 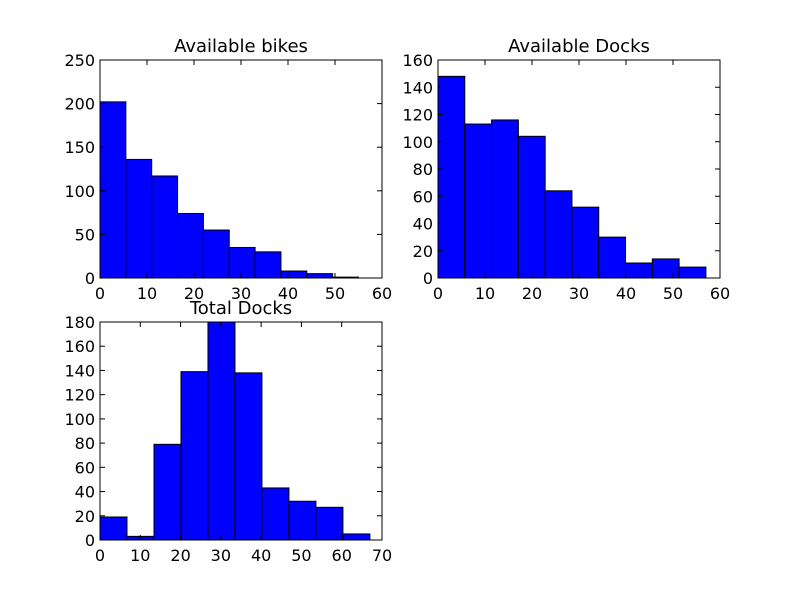 What do you see at coordinates (79, 60) in the screenshot?
I see `y-tick-label: 250` at bounding box center [79, 60].